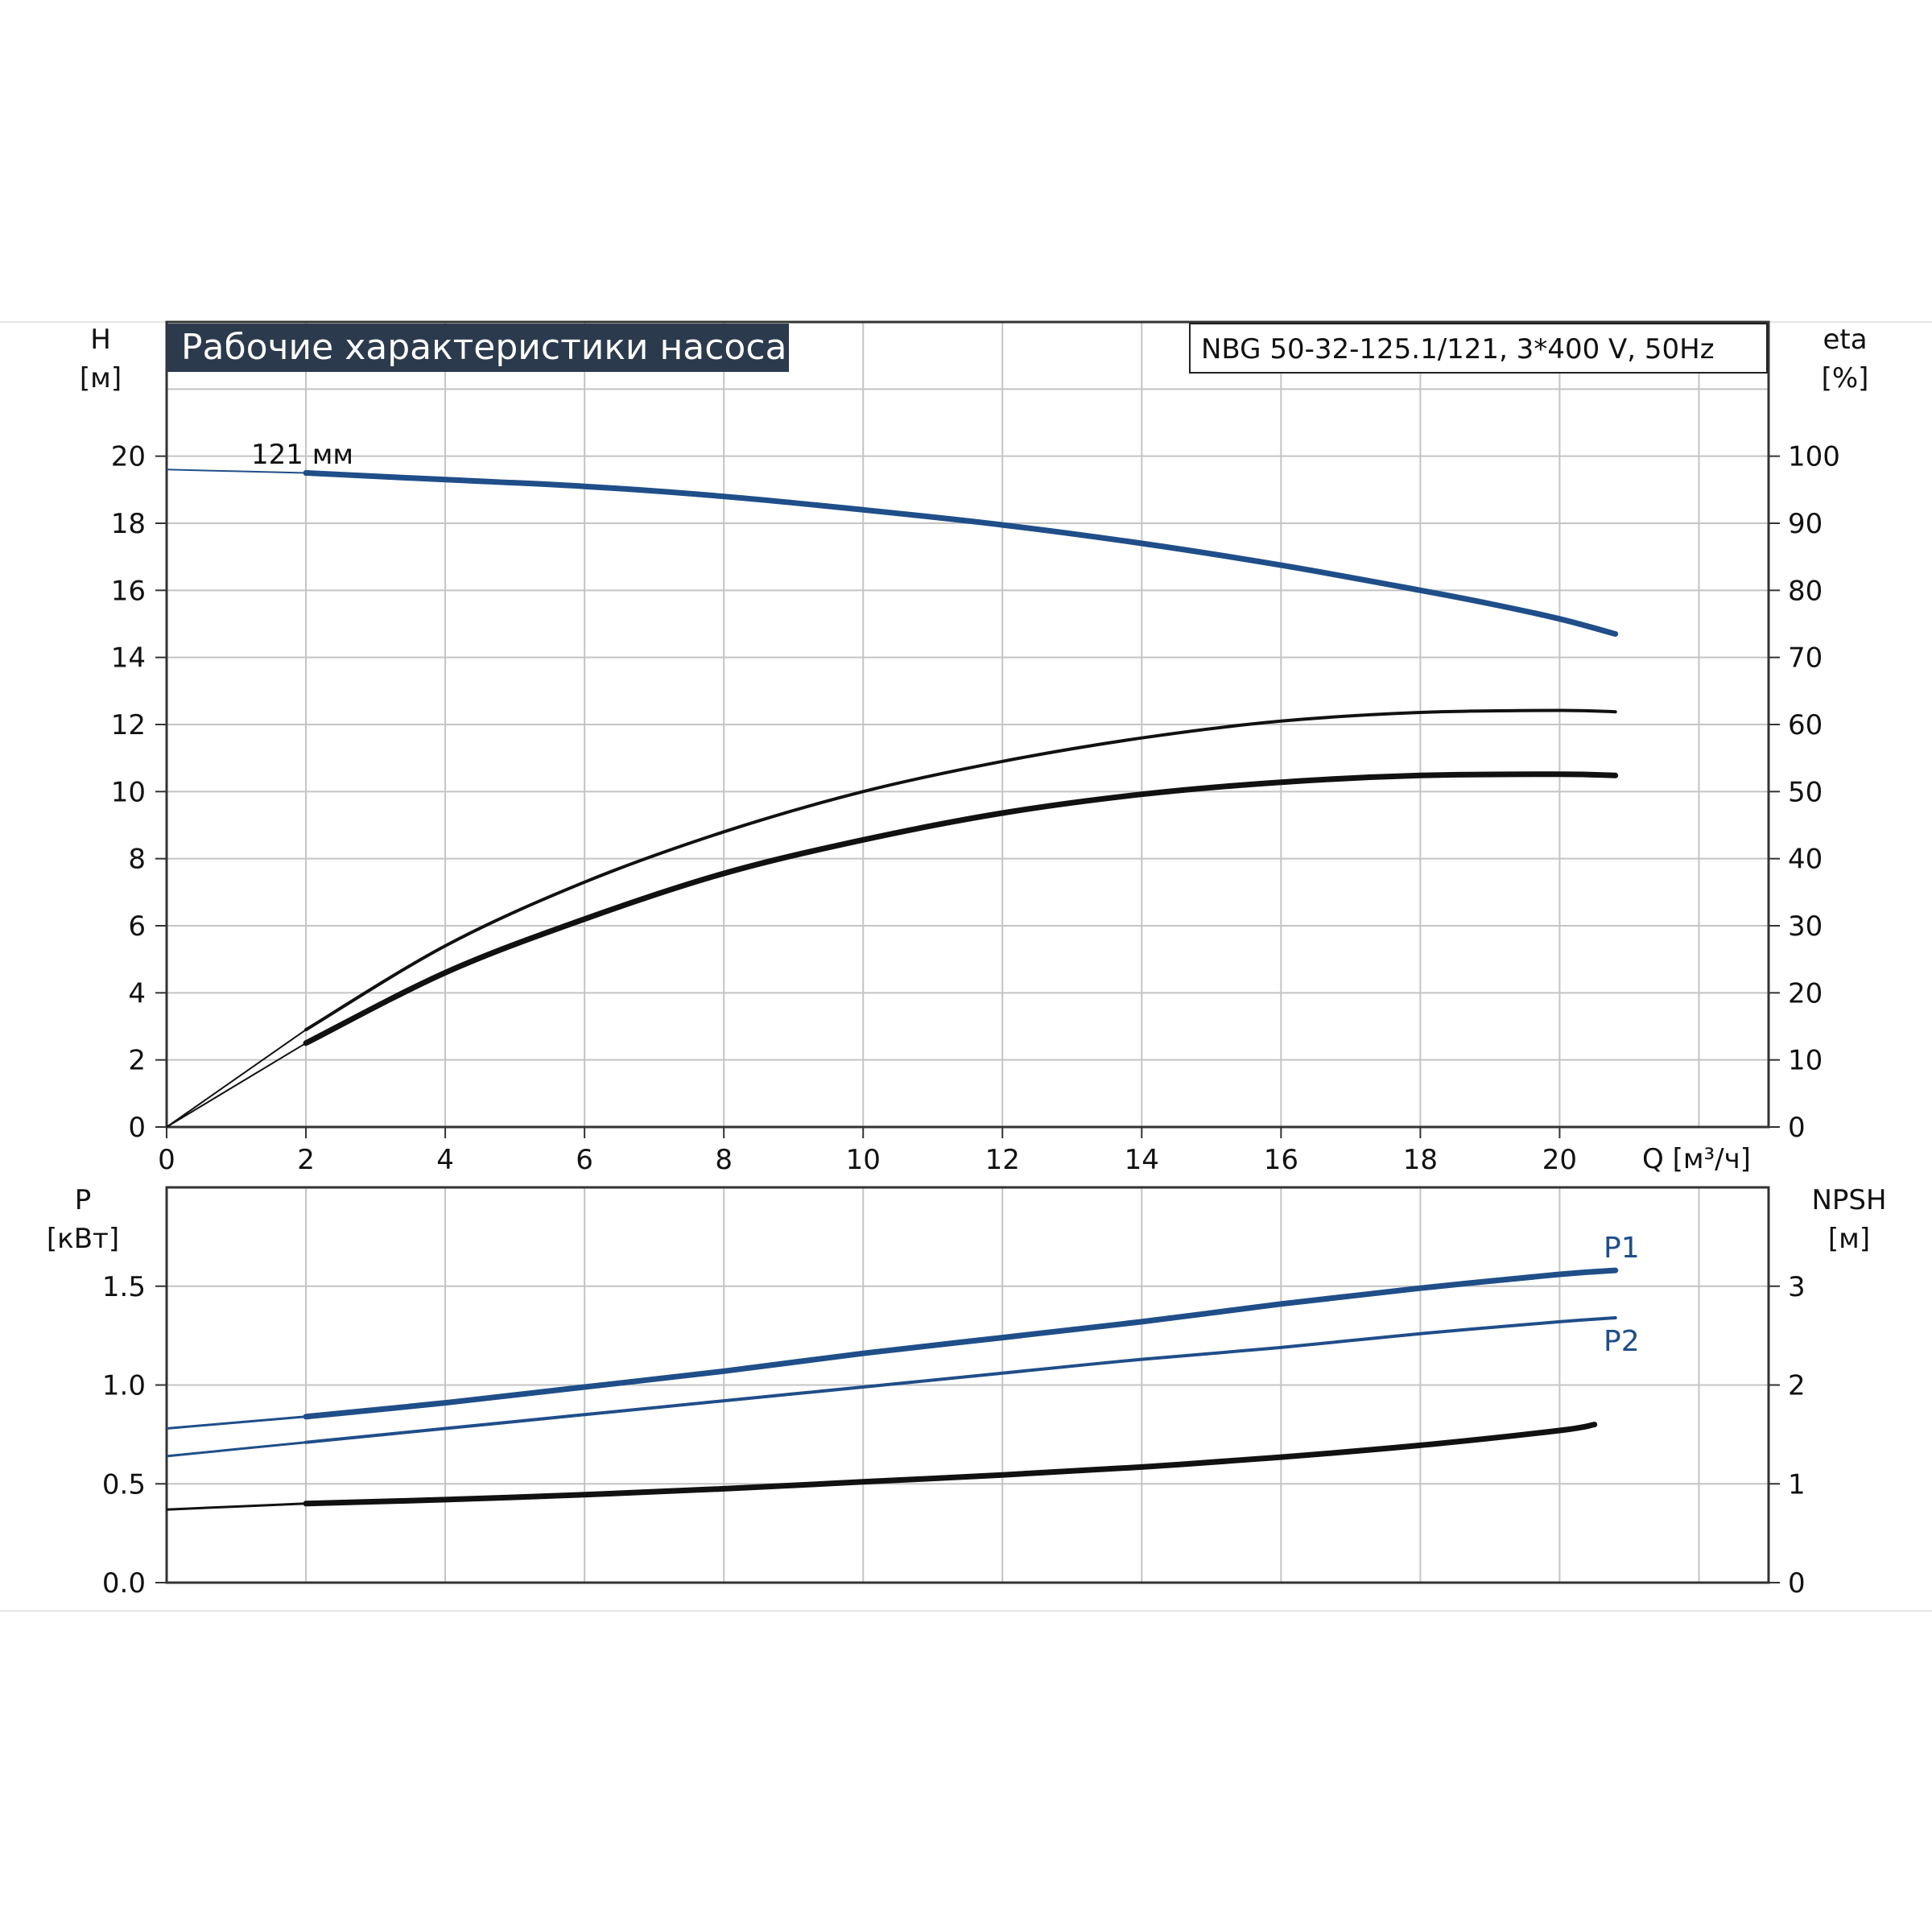 The width and height of the screenshot is (1932, 1932). What do you see at coordinates (100, 340) in the screenshot?
I see `y-axis-label-h: H` at bounding box center [100, 340].